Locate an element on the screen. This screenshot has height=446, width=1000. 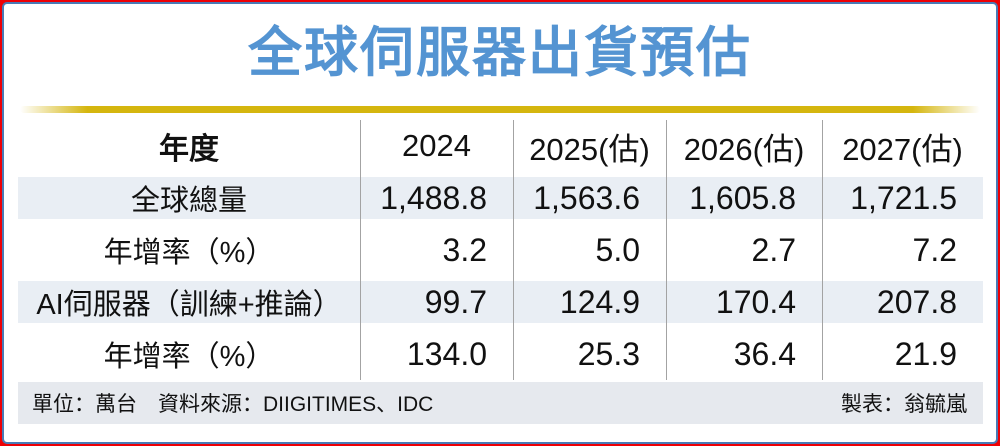
value-cell: 134.0 is located at coordinates (446, 353).